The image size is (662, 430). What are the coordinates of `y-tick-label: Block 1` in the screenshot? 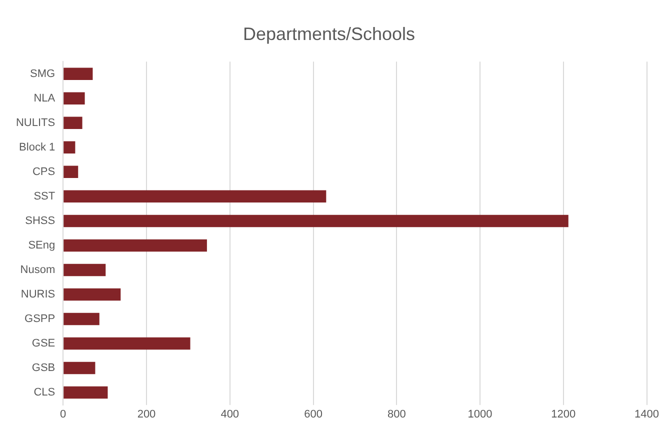 It's located at (37, 147).